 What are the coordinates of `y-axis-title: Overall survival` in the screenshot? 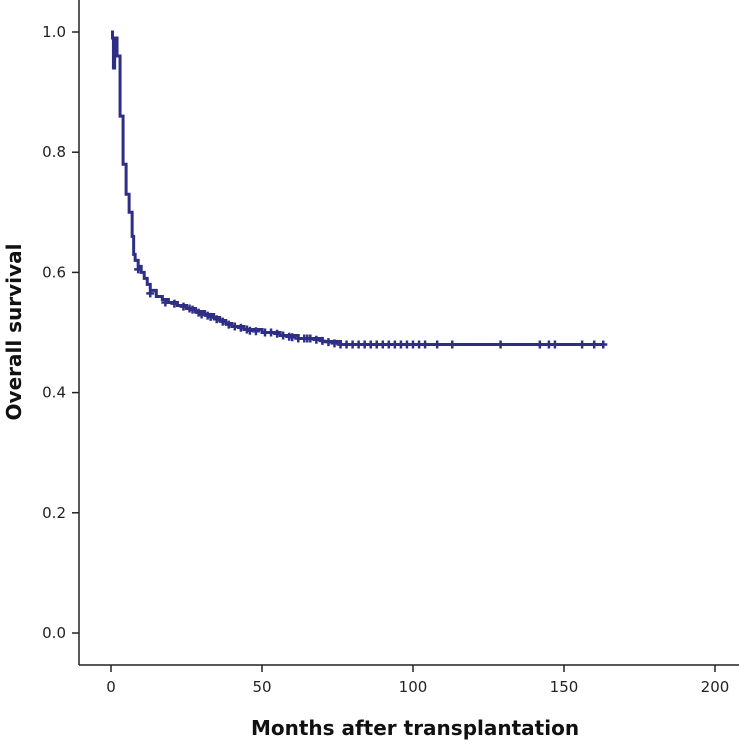 It's located at (14, 332).